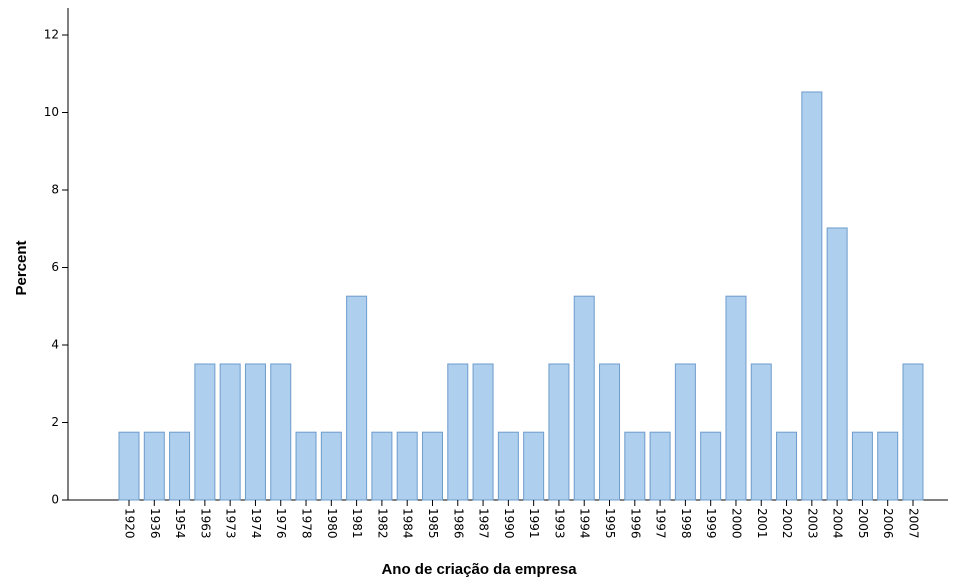  I want to click on x-tick-label: 1994, so click(585, 523).